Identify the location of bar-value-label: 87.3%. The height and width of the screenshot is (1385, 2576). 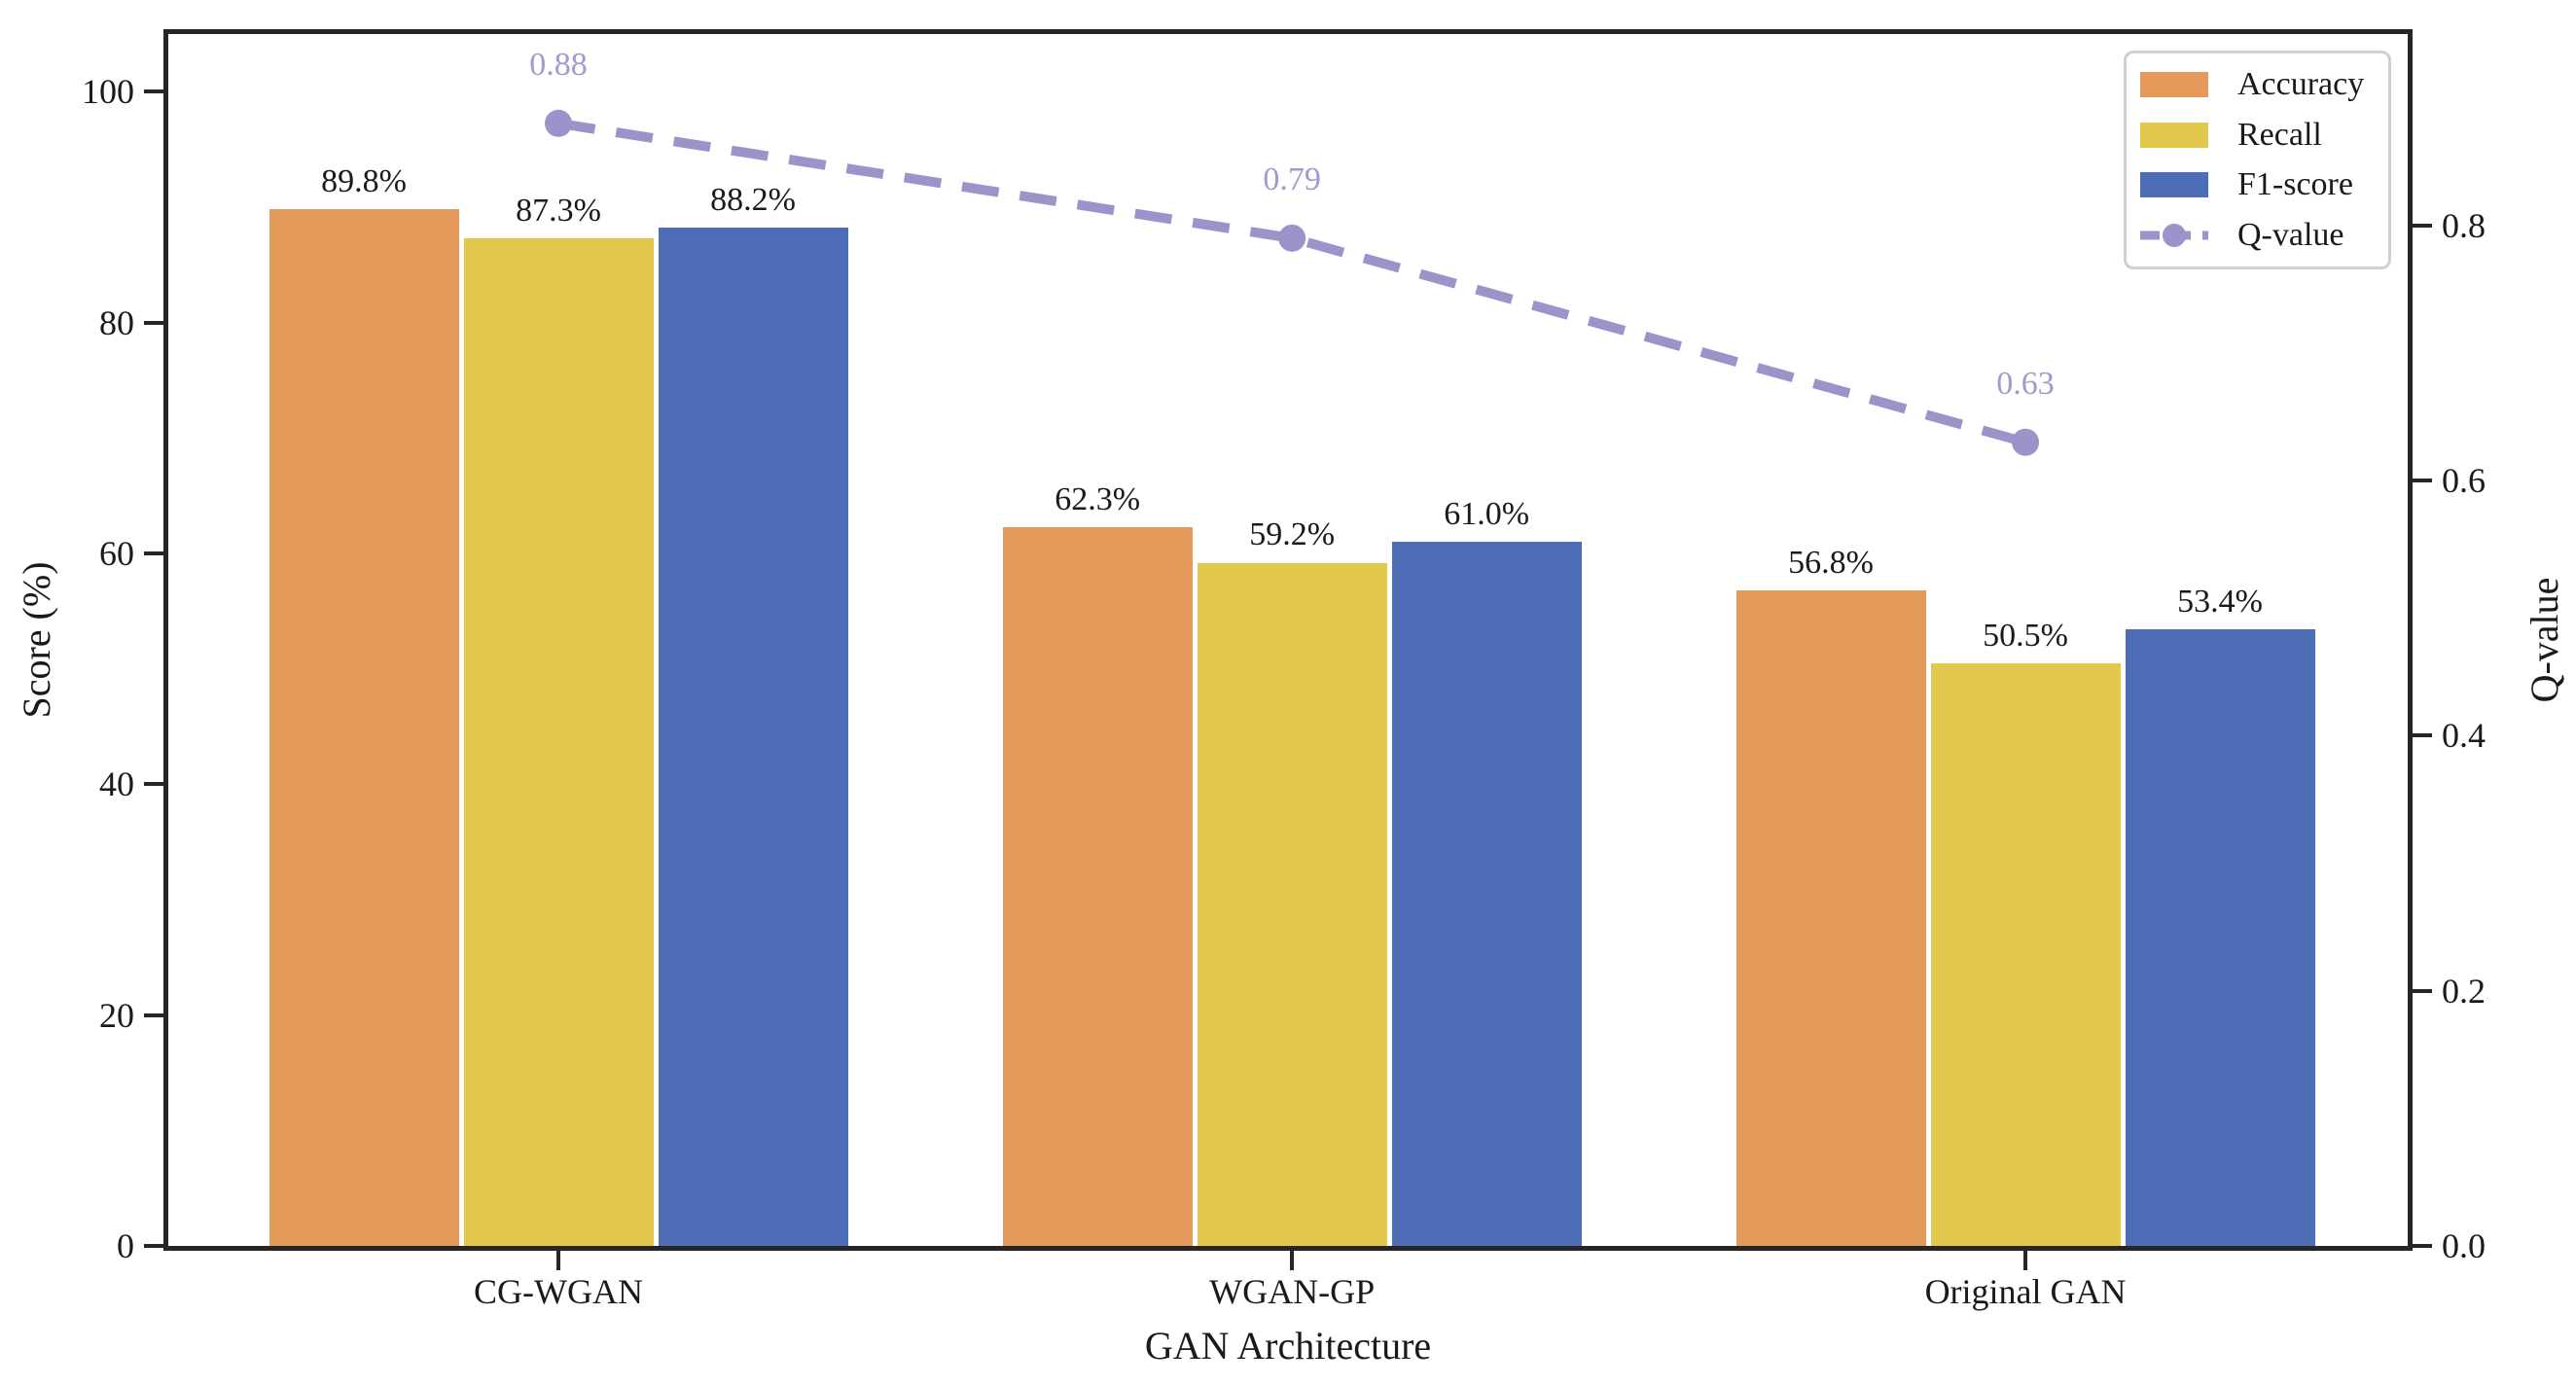
(558, 211).